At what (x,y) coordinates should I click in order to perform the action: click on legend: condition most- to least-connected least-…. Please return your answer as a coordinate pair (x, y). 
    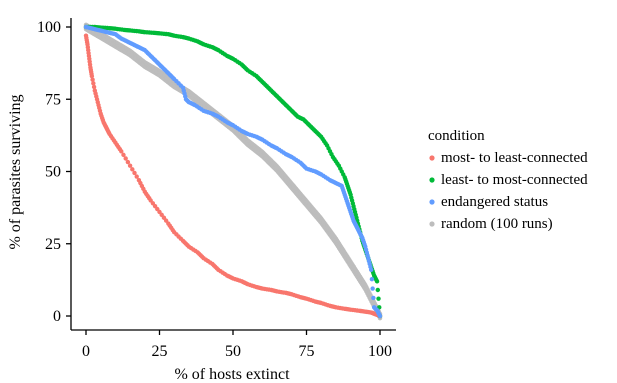
    Looking at the image, I should click on (508, 180).